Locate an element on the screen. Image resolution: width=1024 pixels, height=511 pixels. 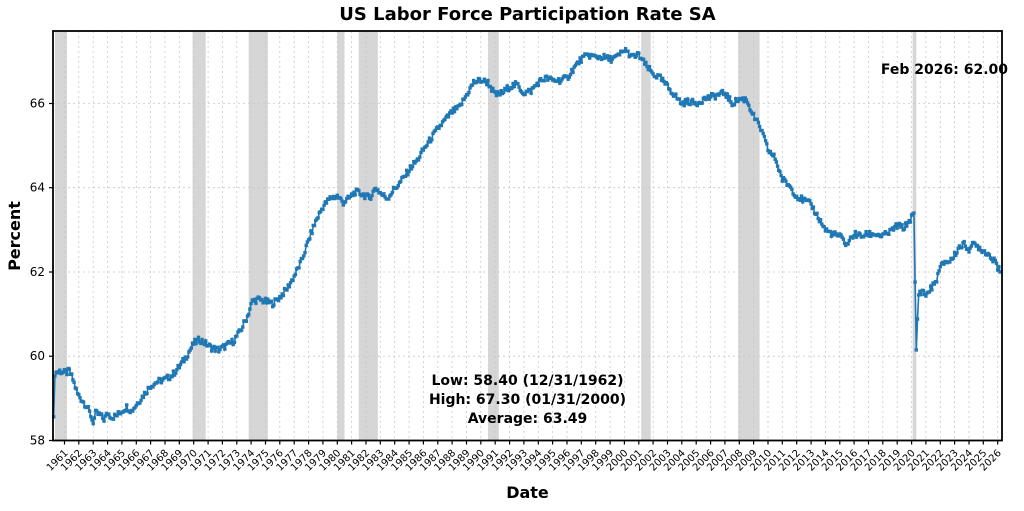
chart-title: US Labor Force Participation Rate SA is located at coordinates (527, 14).